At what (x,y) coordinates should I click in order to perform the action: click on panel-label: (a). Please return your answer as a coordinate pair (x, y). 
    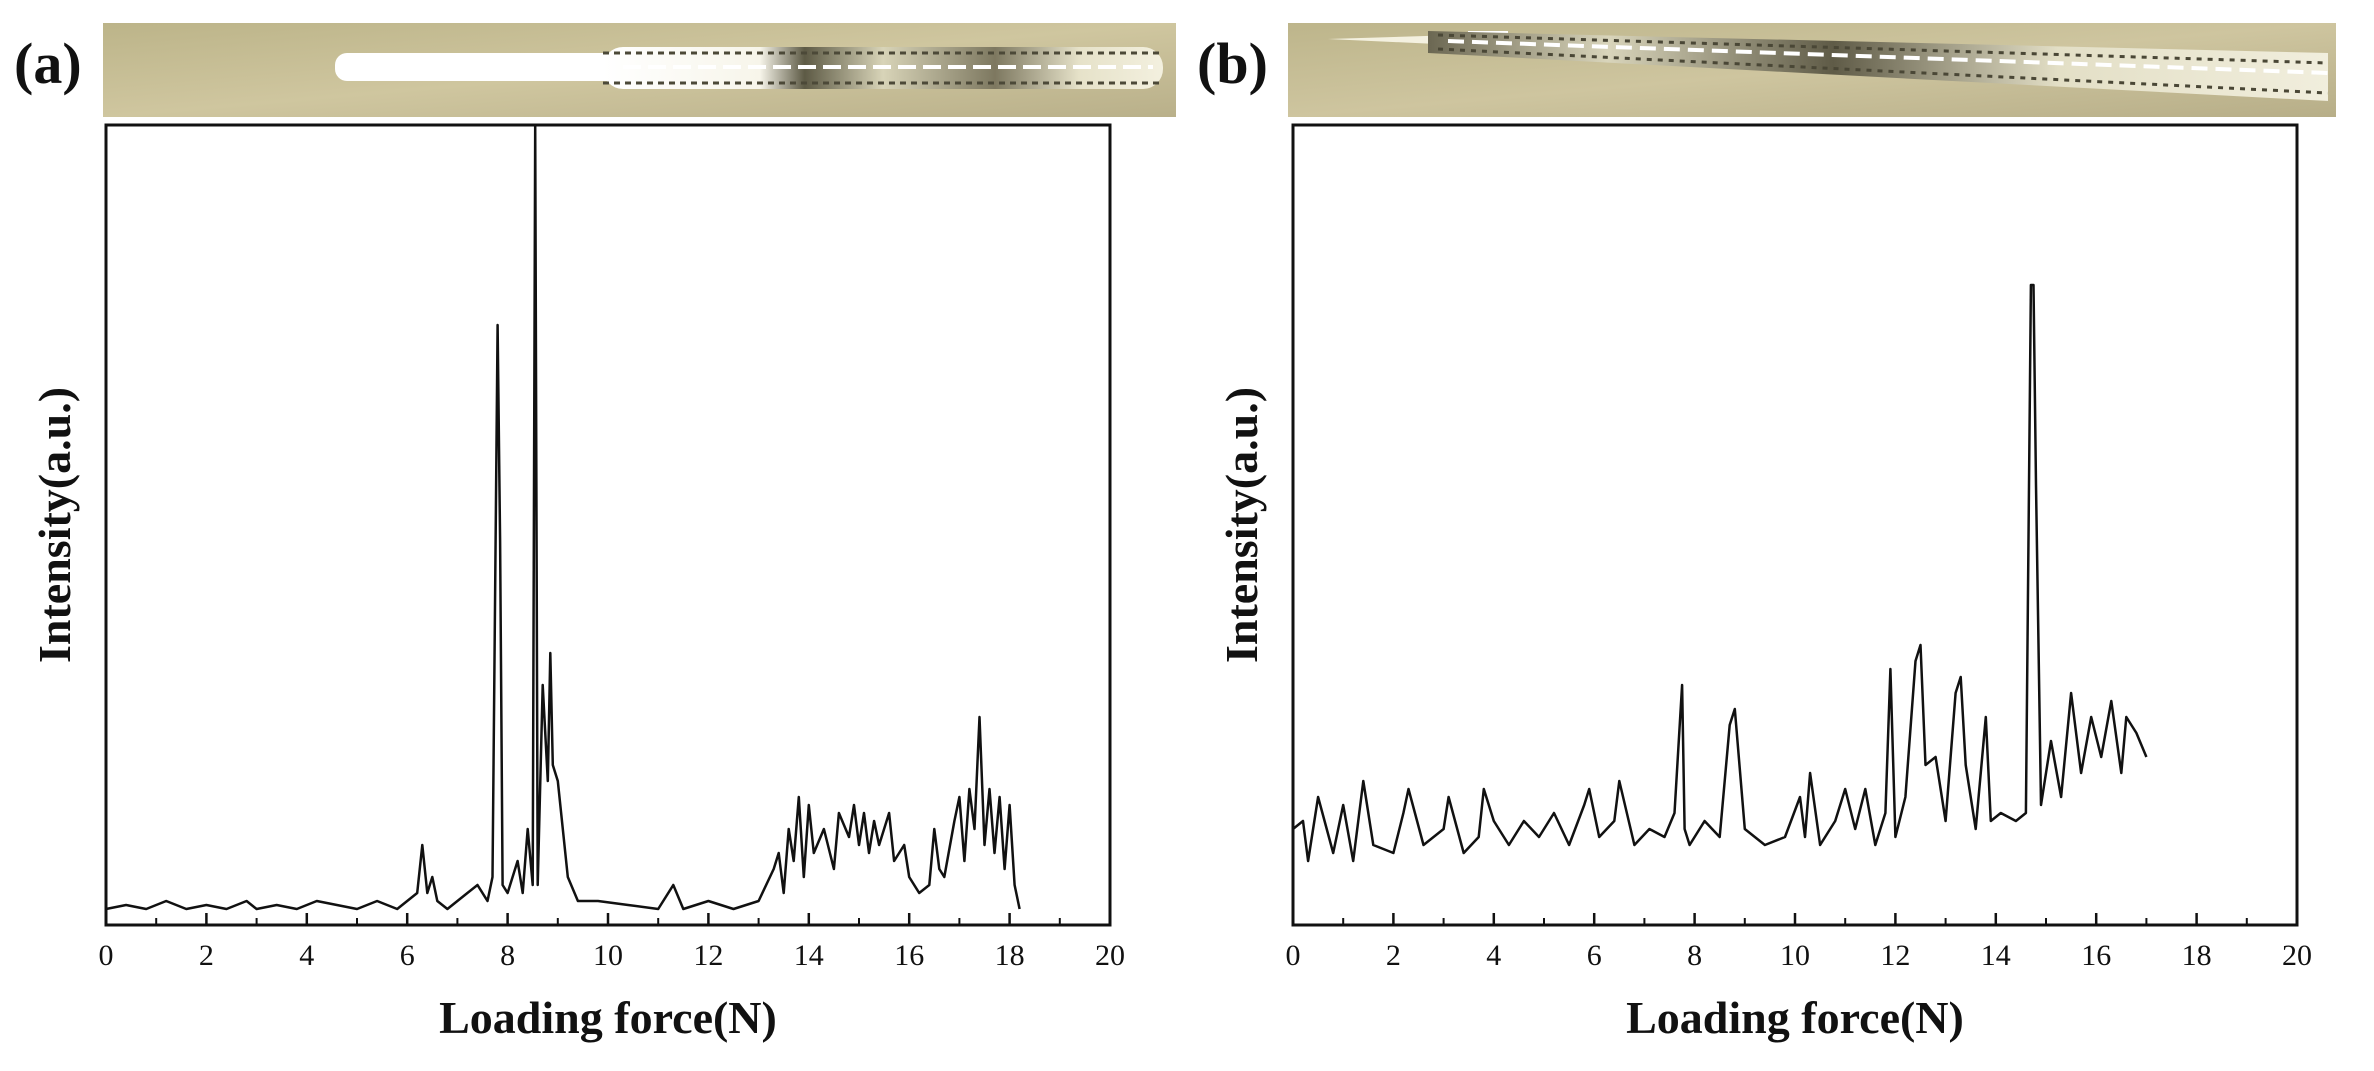
    Looking at the image, I should click on (48, 63).